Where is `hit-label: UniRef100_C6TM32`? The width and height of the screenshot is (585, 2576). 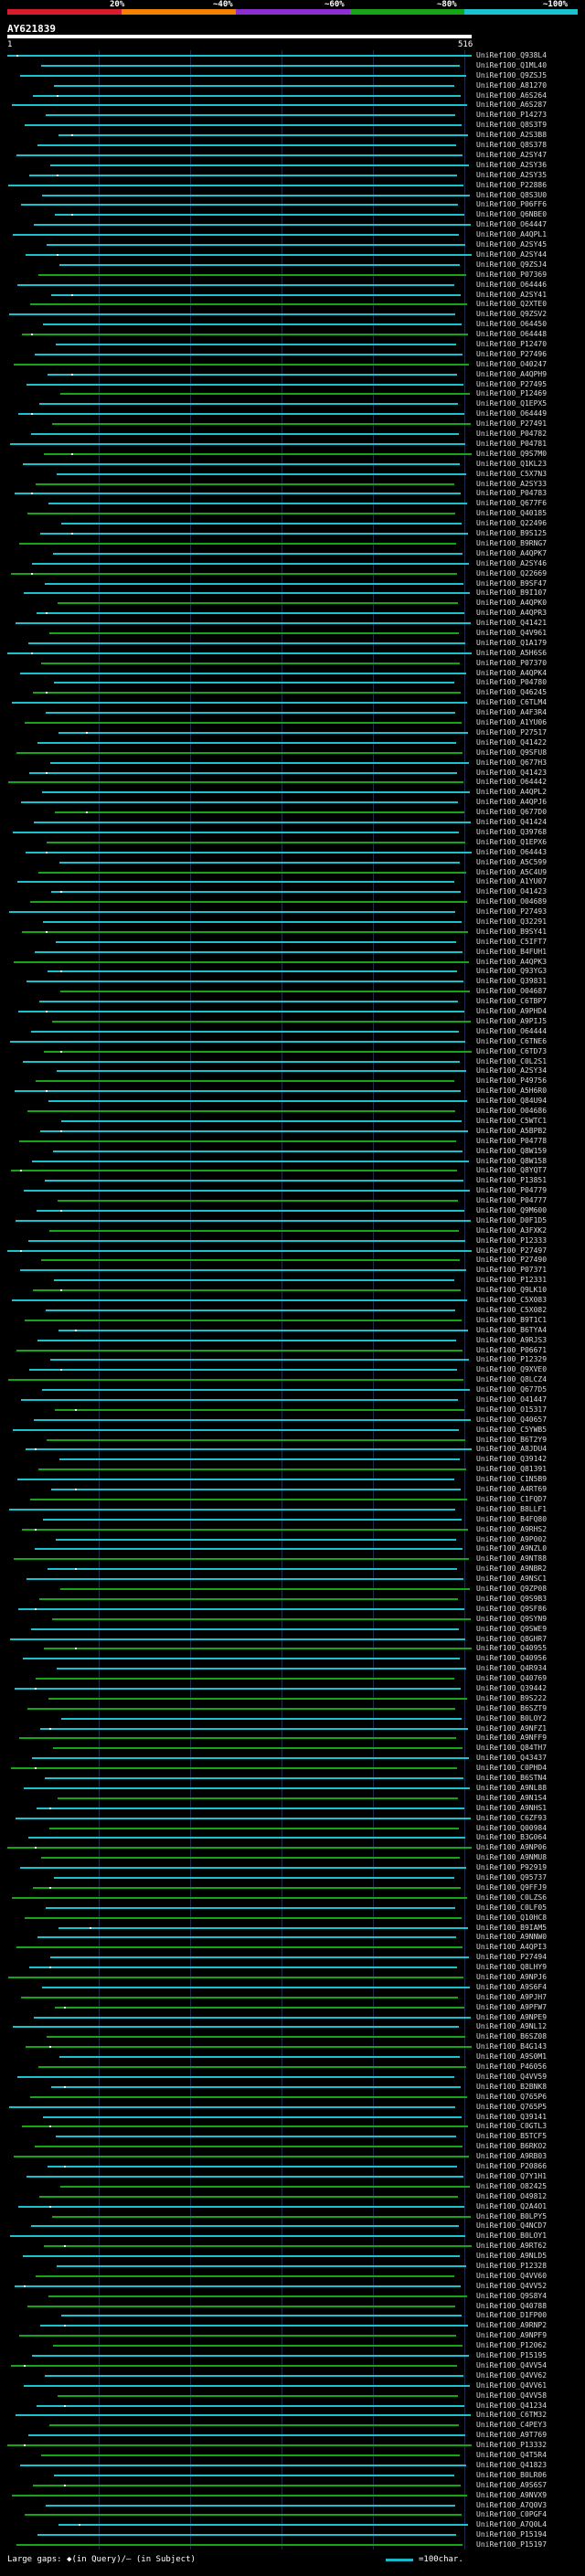
hit-label: UniRef100_C6TM32 is located at coordinates (512, 2415).